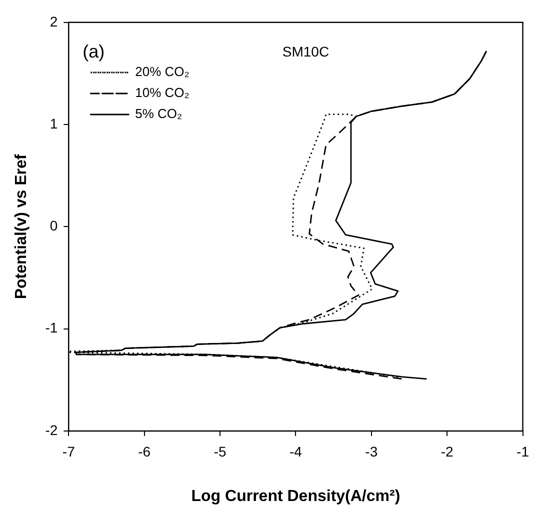 This screenshot has width=545, height=518. What do you see at coordinates (523, 451) in the screenshot?
I see `x-tick-label: -1` at bounding box center [523, 451].